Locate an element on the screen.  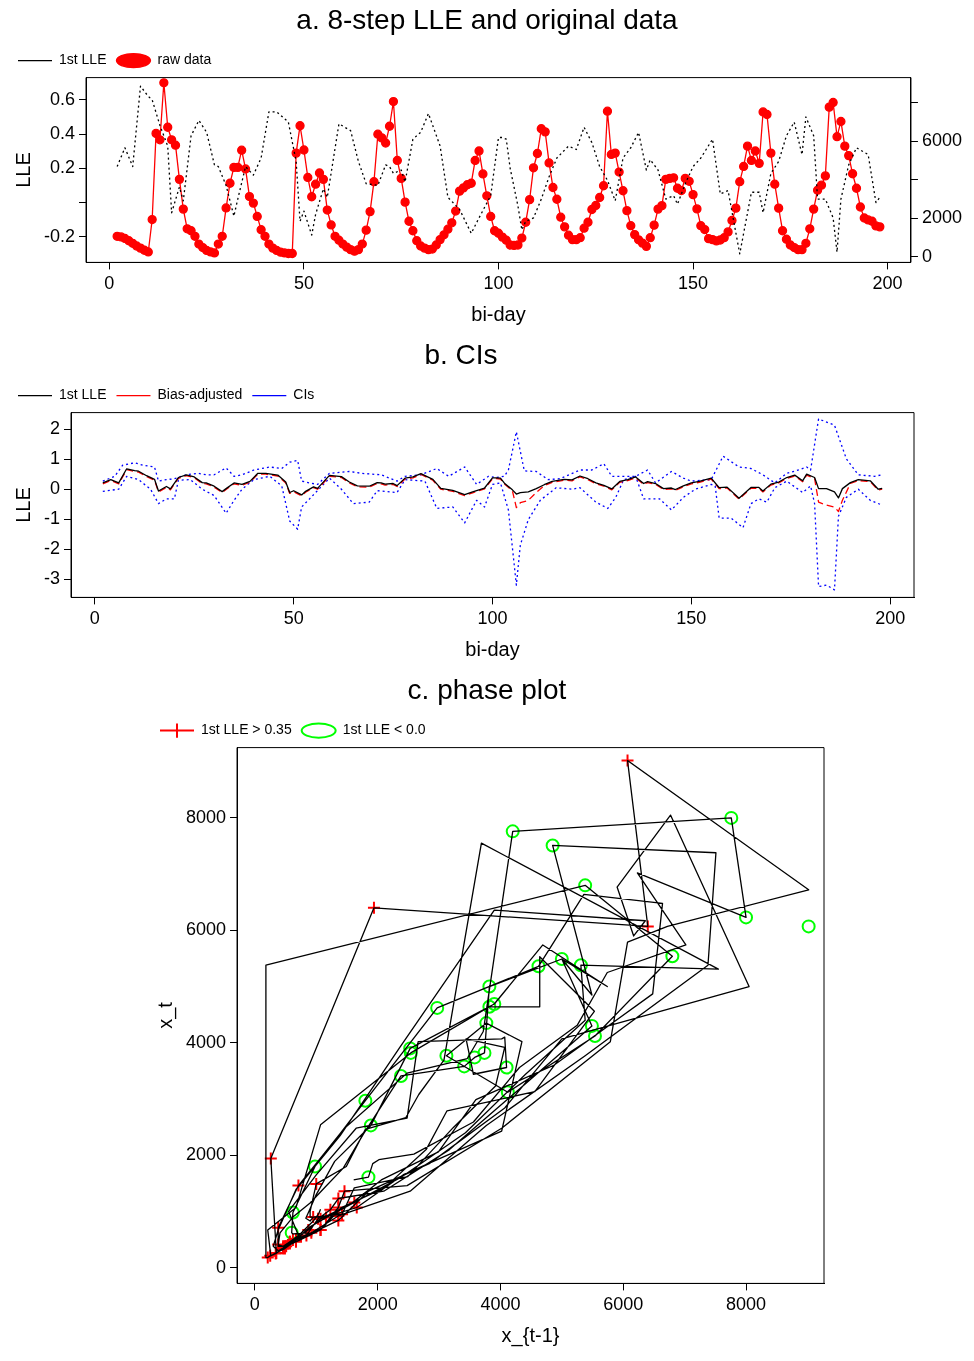
y2-tick-label: 6000 is located at coordinates (941, 140).